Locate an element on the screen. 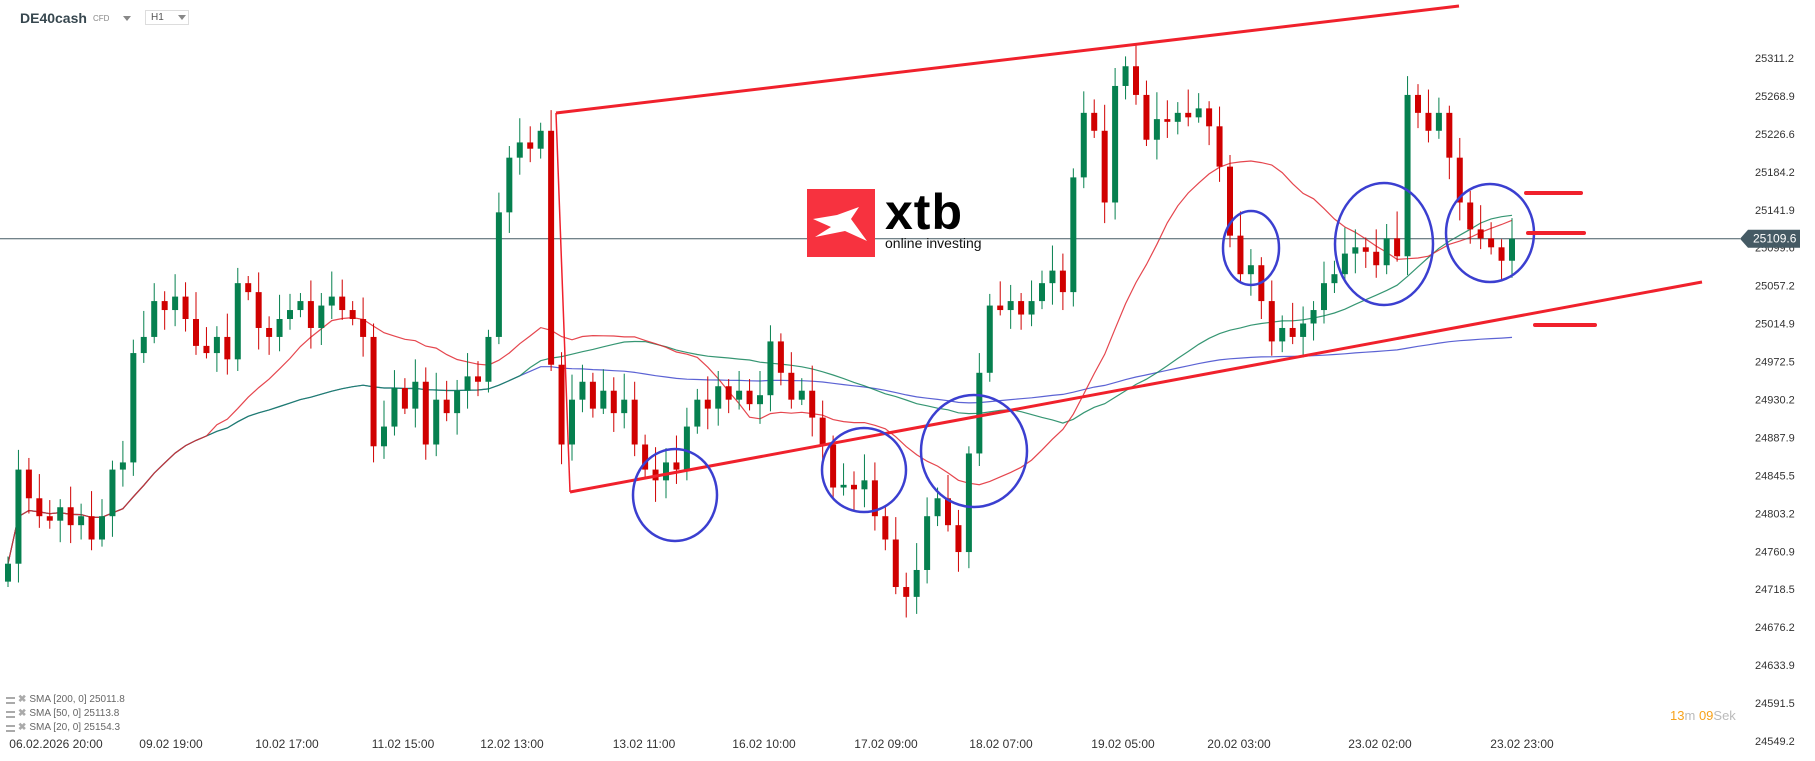 The image size is (1815, 761). symbol-selector: DE40cash CFD is located at coordinates (76, 18).